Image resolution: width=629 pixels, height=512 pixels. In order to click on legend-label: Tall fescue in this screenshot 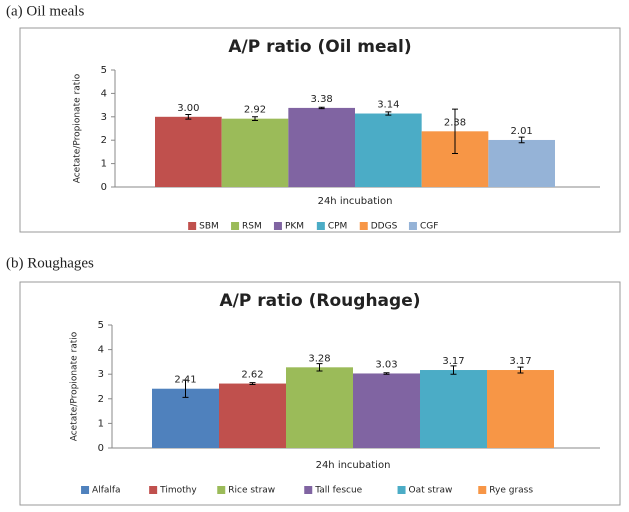, I will do `click(338, 491)`.